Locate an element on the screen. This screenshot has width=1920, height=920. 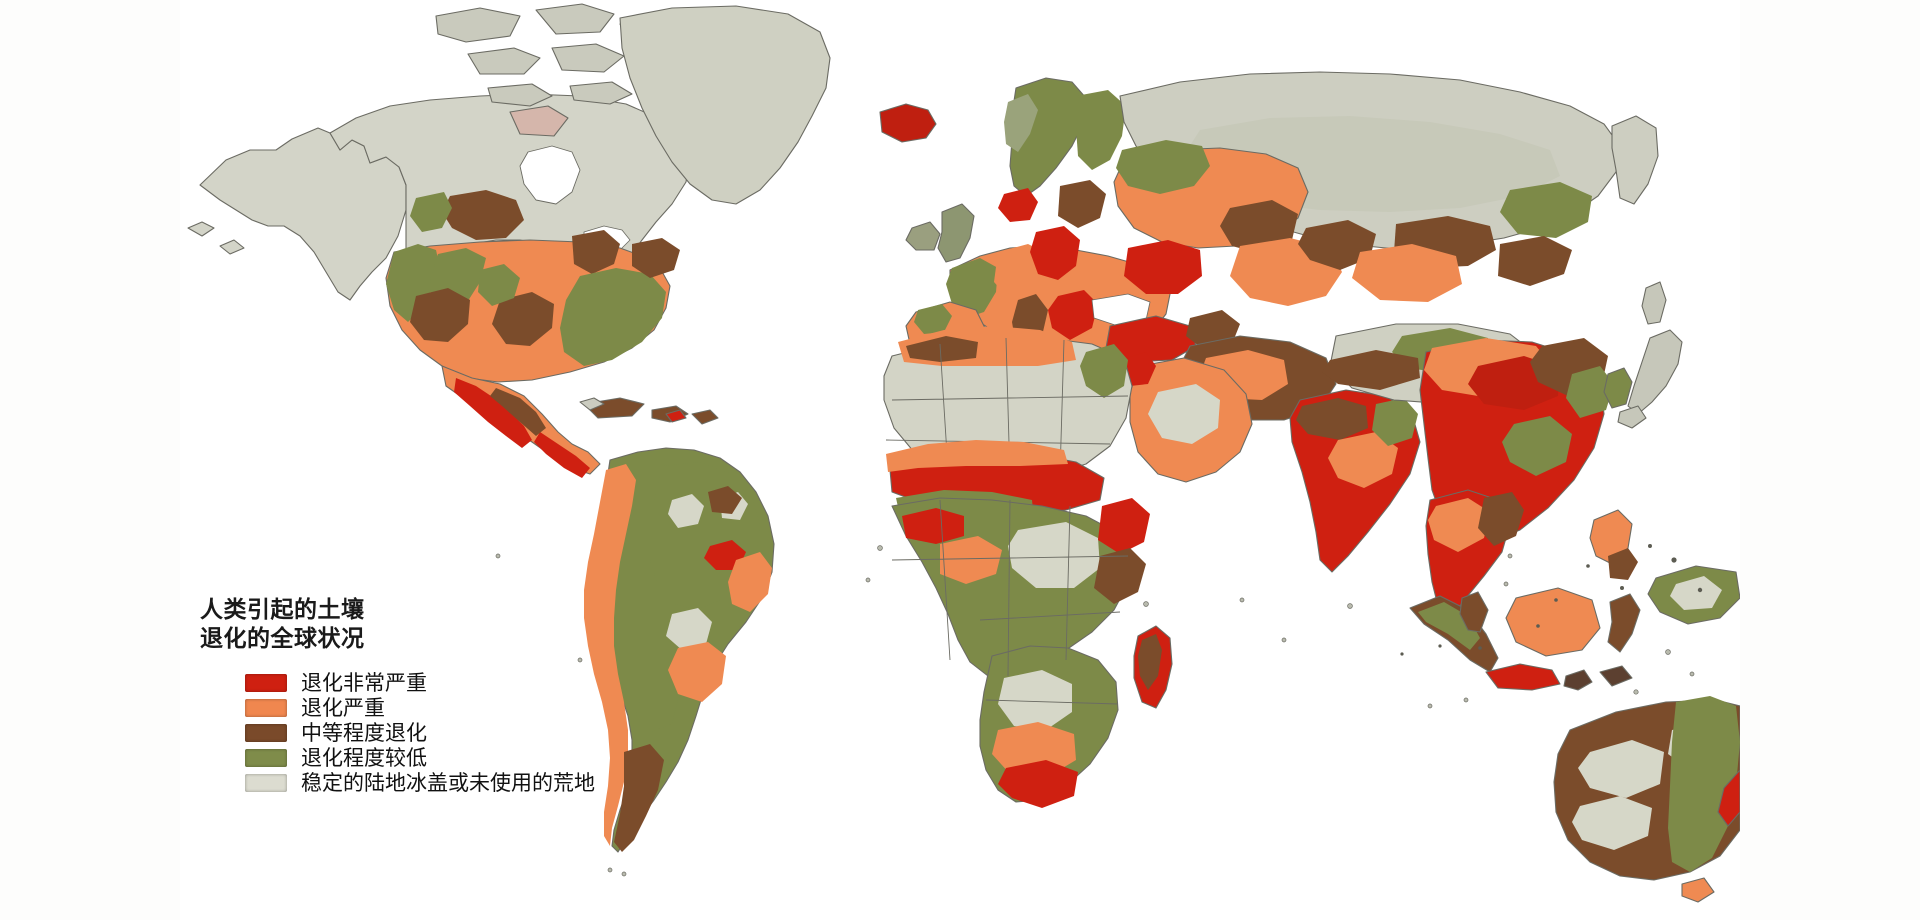
legend-item-stable: 稳定的陆地冰盖或未使用的荒地 is located at coordinates (435, 783).